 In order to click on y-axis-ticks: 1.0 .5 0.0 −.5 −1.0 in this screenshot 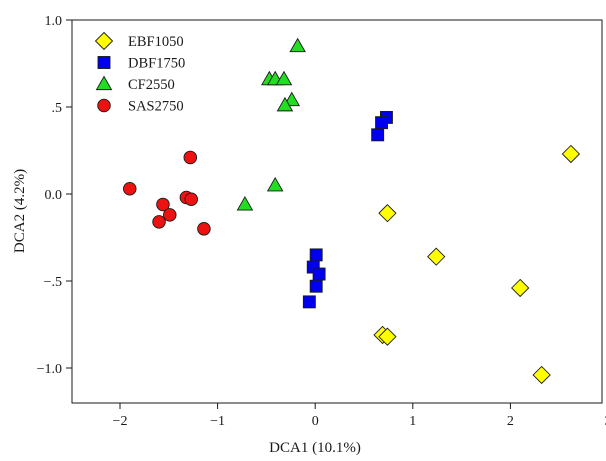, I will do `click(54, 195)`.